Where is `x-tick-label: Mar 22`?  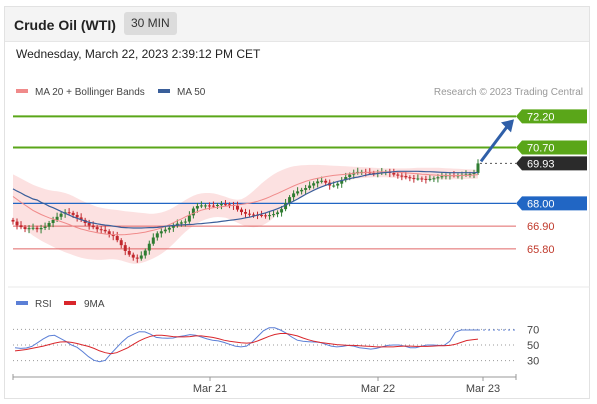
x-tick-label: Mar 22 is located at coordinates (378, 389).